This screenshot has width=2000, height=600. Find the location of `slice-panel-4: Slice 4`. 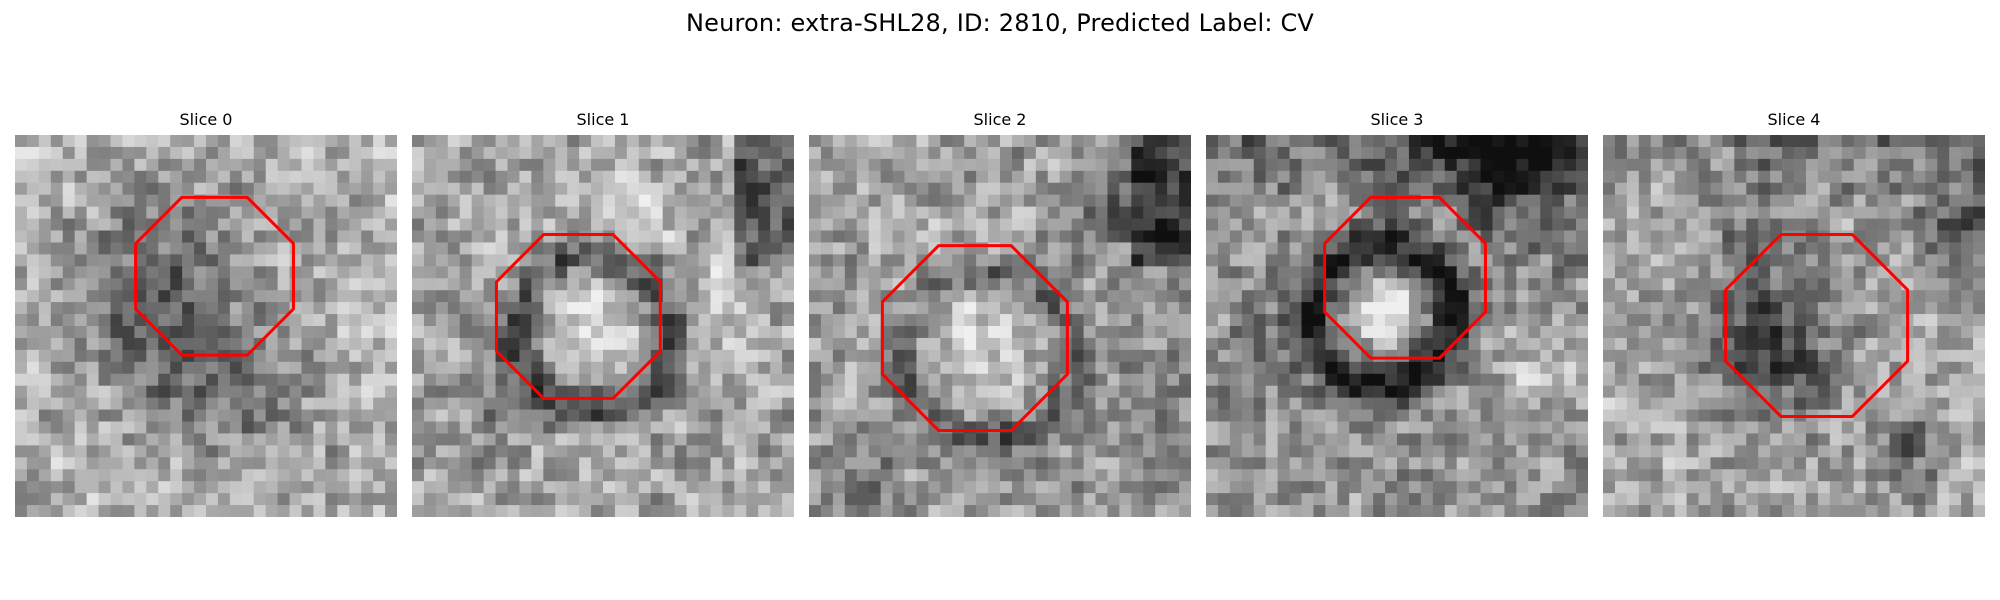

slice-panel-4: Slice 4 is located at coordinates (1794, 312).